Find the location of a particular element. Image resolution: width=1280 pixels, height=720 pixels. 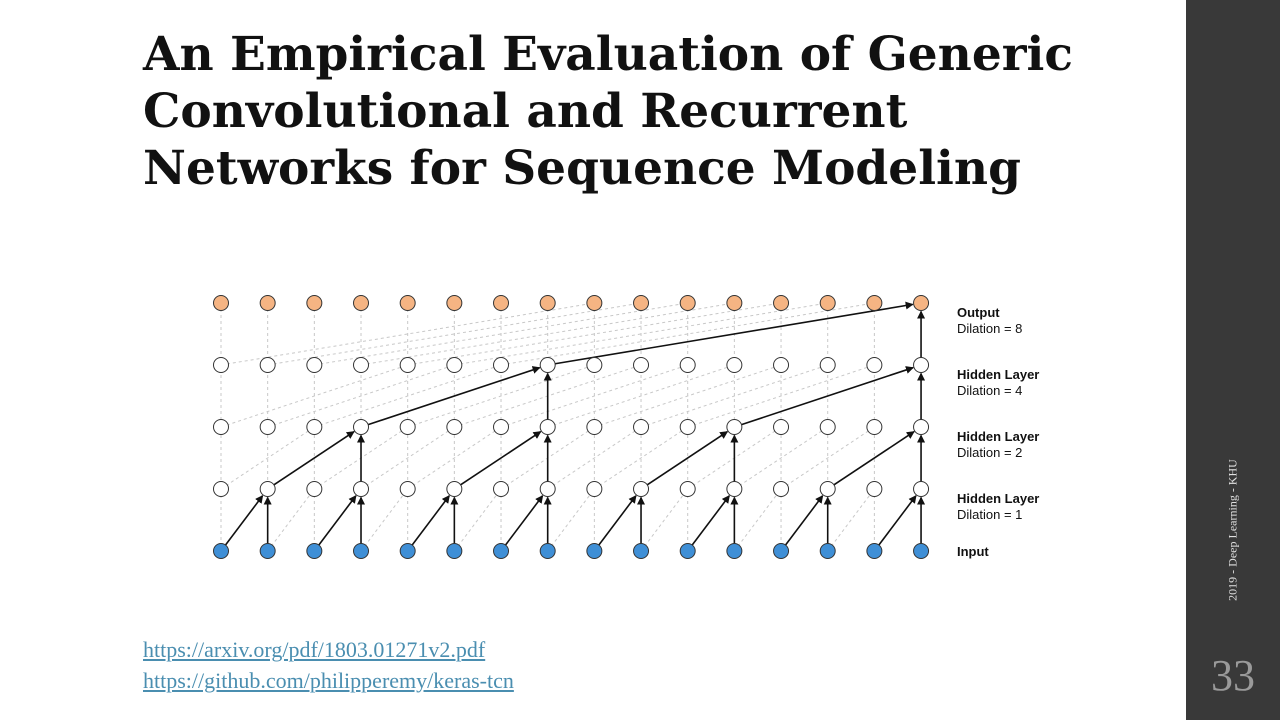

footer-text: 2019 - Deep Learning - KHU is located at coordinates (1232, 530).